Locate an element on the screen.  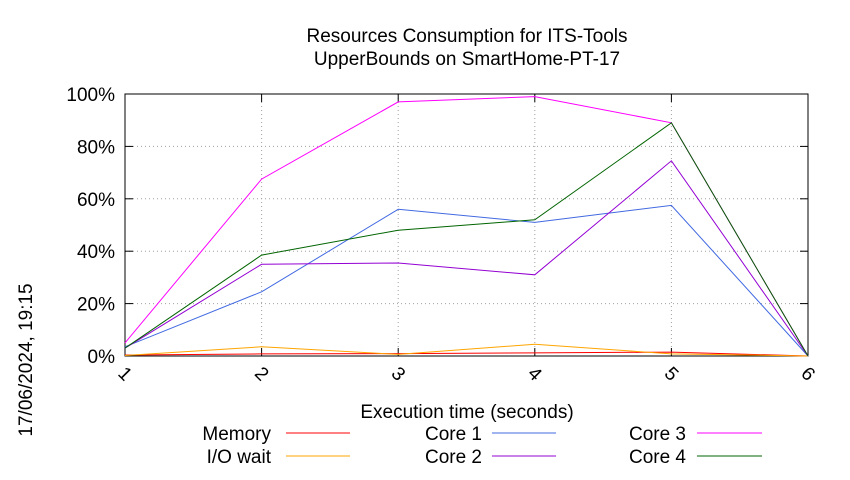
x-tick-label: 1 is located at coordinates (124, 374).